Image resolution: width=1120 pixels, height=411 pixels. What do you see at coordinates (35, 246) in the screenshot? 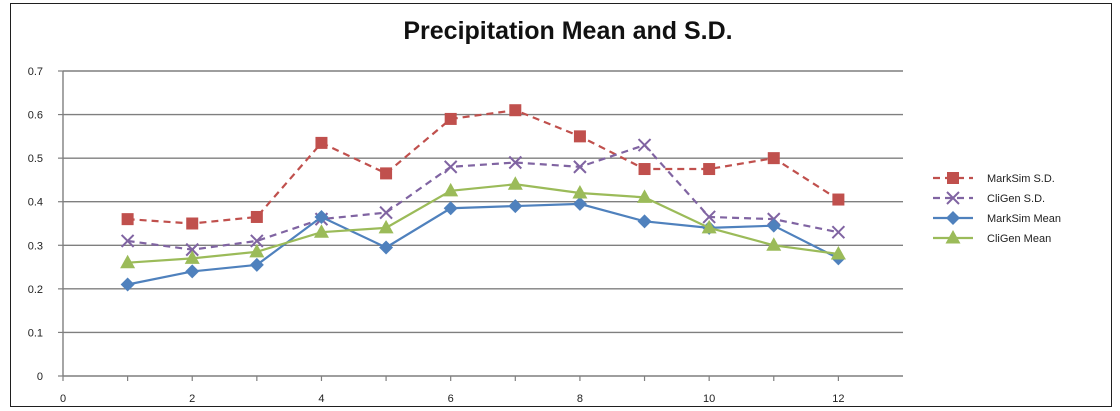
I see `y-tick-label: 0.3` at bounding box center [35, 246].